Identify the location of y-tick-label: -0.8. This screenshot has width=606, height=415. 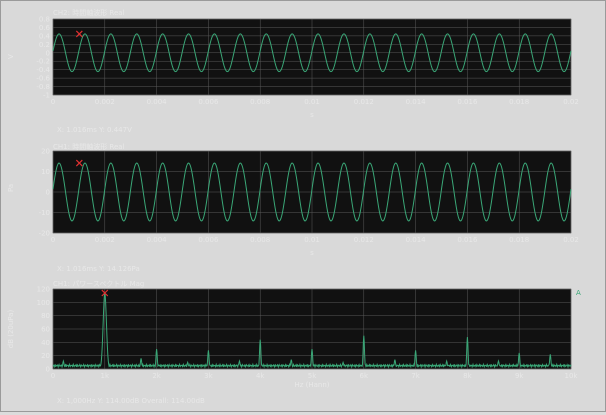
(43, 87).